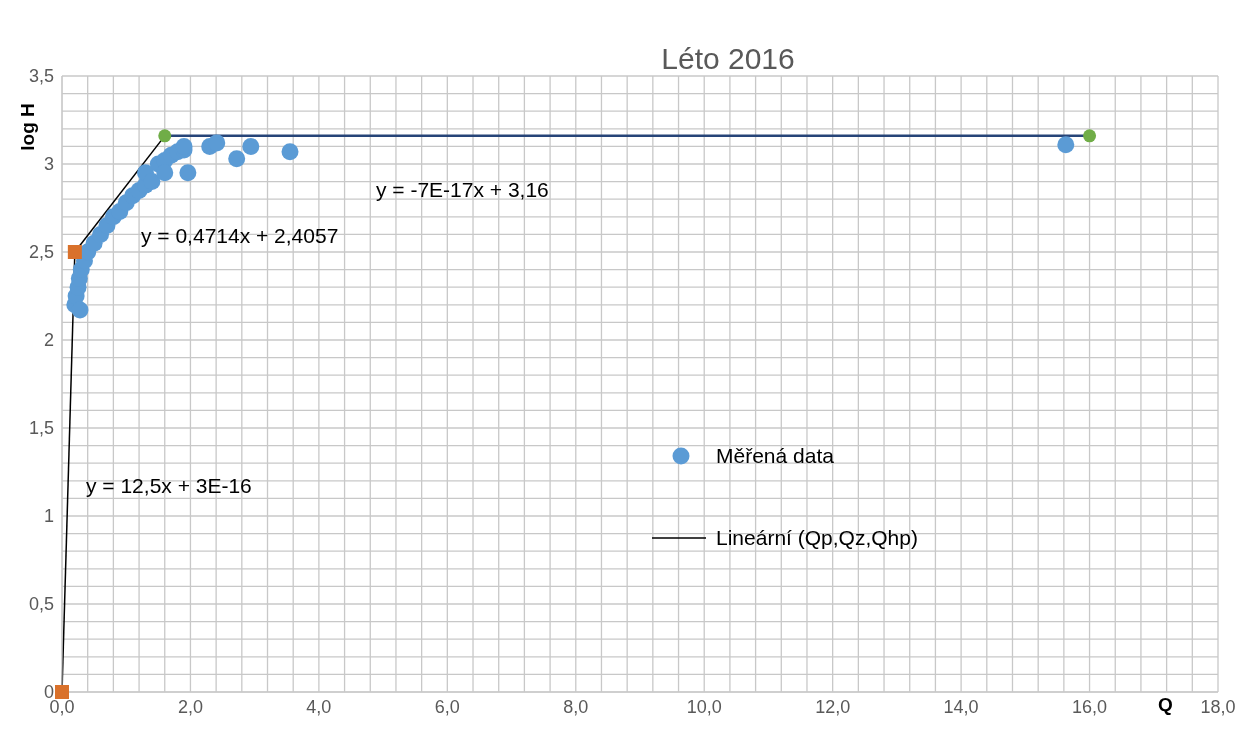 The height and width of the screenshot is (738, 1246). What do you see at coordinates (48, 516) in the screenshot?
I see `y-tick-label: 1` at bounding box center [48, 516].